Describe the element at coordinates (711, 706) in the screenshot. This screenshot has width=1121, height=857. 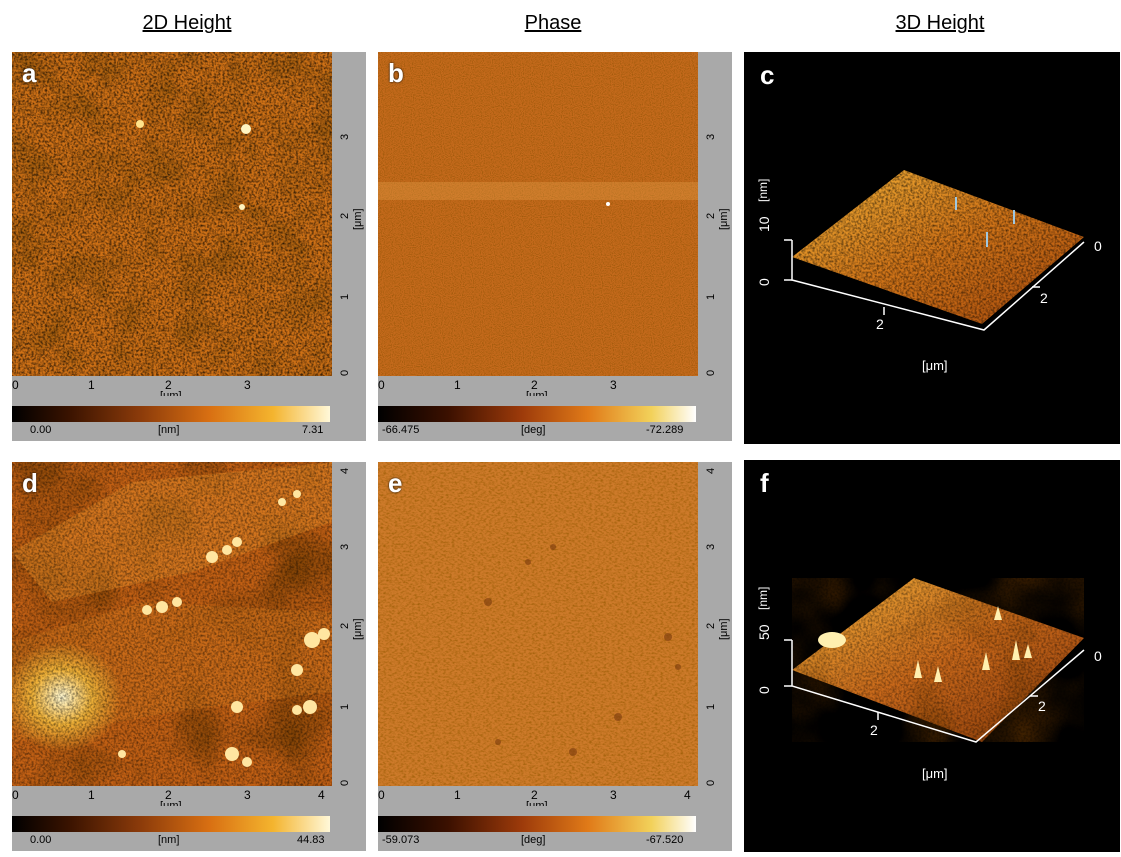
I see `y-tick-e-1: 1` at that location.